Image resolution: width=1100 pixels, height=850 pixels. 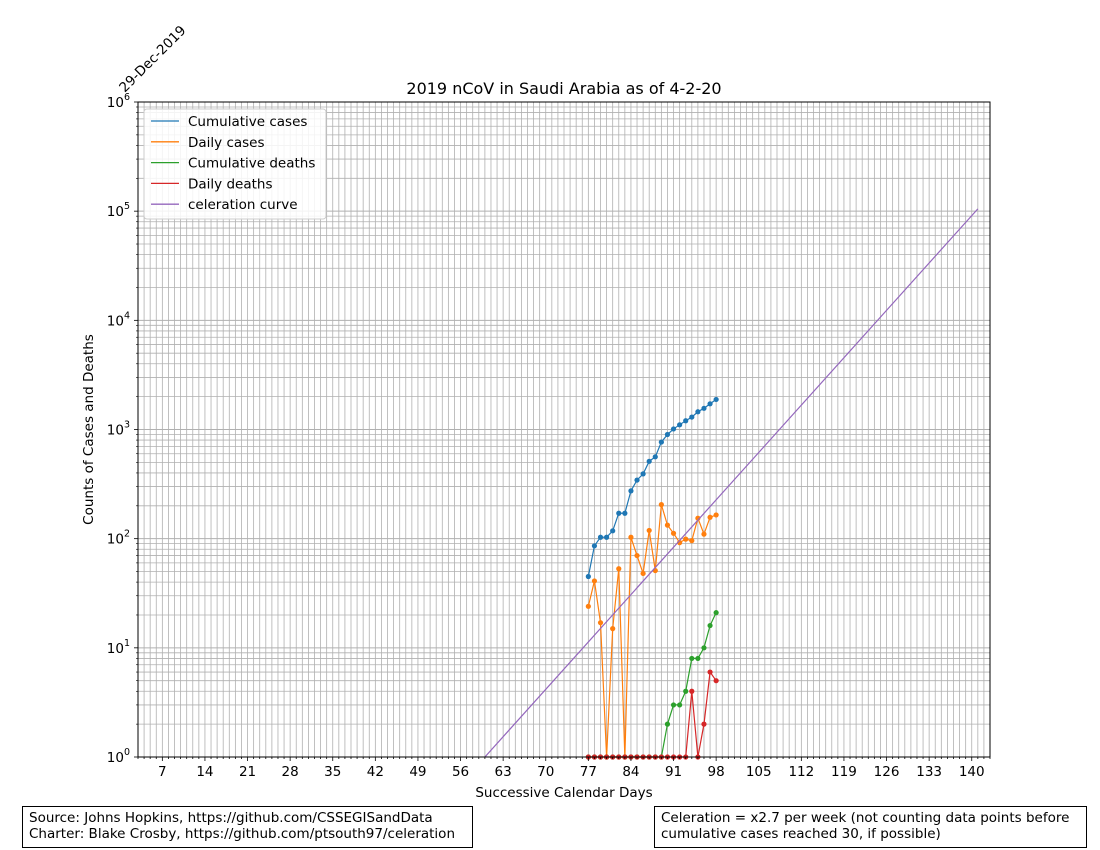 I want to click on legend-box, so click(x=235, y=164).